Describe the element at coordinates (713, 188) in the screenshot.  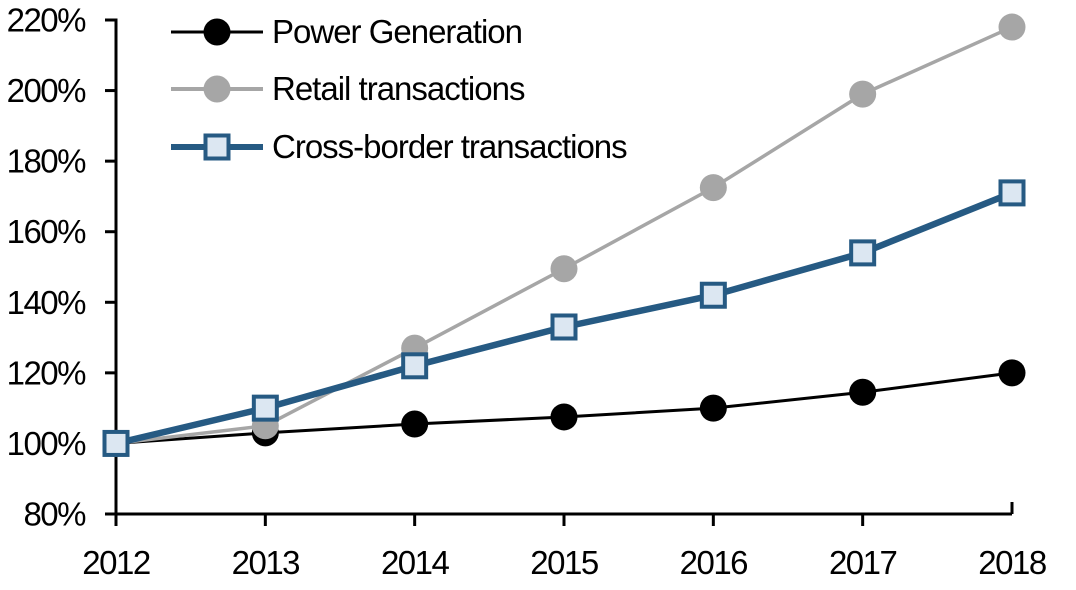
I see `data-point-retail-transactions-2016` at that location.